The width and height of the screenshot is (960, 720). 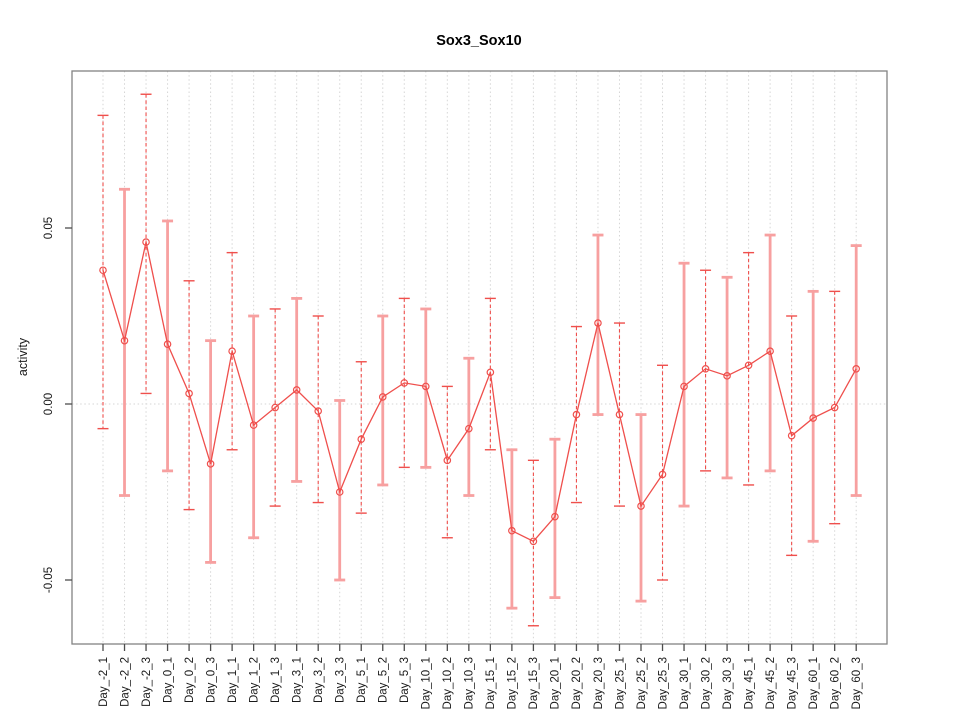 I want to click on x-tick-label: Day_0_2, so click(x=190, y=680).